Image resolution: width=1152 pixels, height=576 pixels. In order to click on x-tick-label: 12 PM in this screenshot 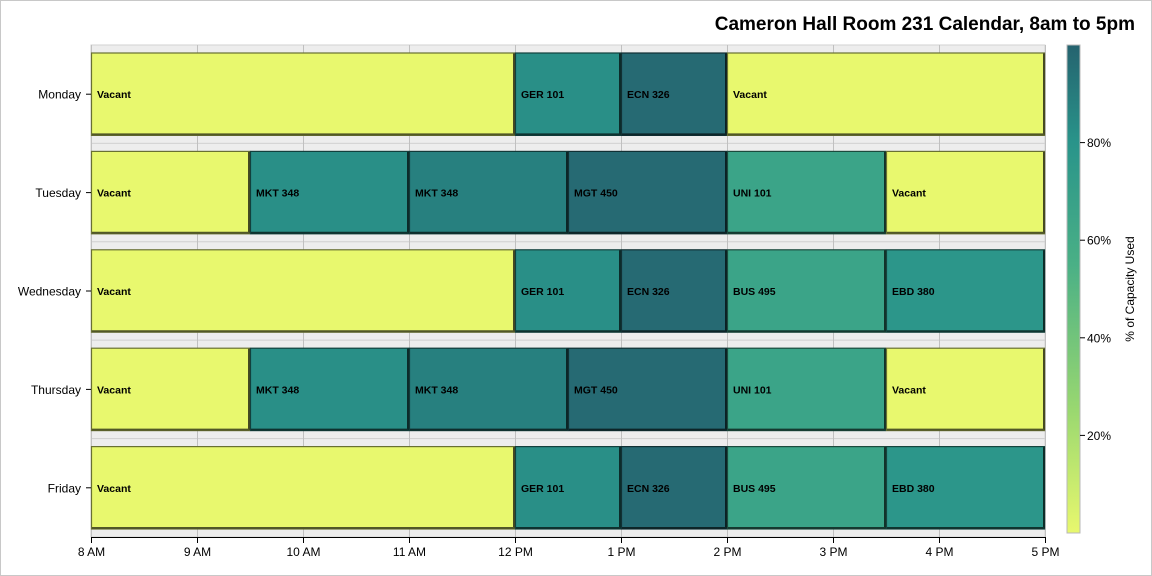, I will do `click(515, 552)`.